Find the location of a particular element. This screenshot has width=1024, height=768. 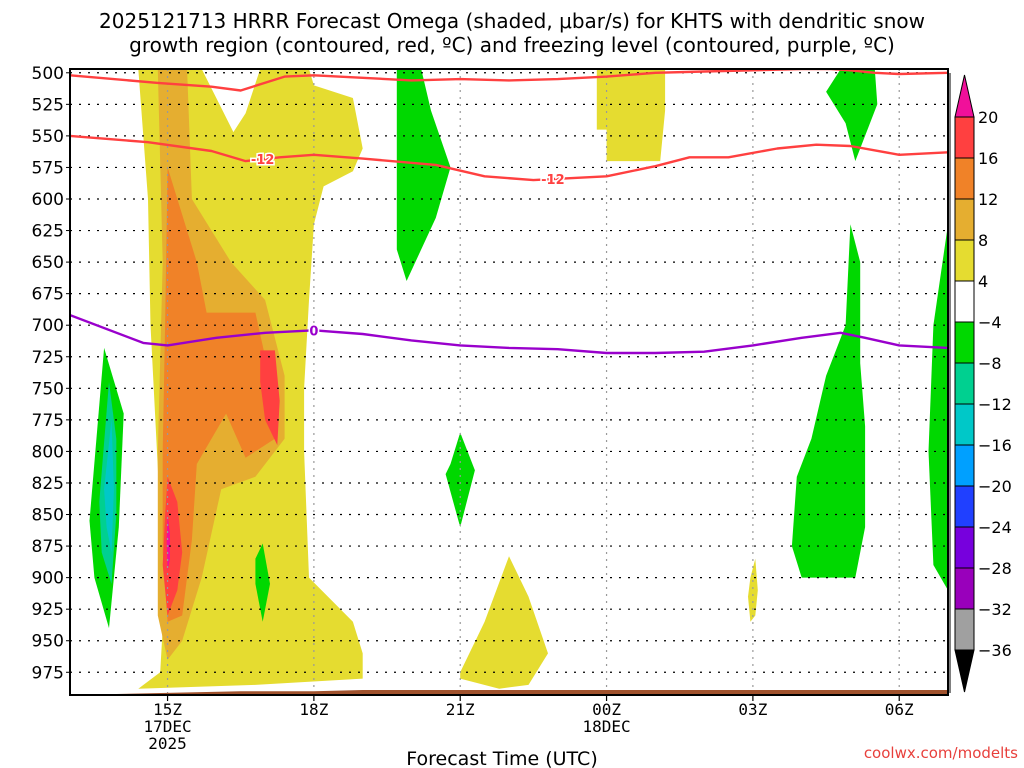

colorbar-over-arrow is located at coordinates (964, 96).